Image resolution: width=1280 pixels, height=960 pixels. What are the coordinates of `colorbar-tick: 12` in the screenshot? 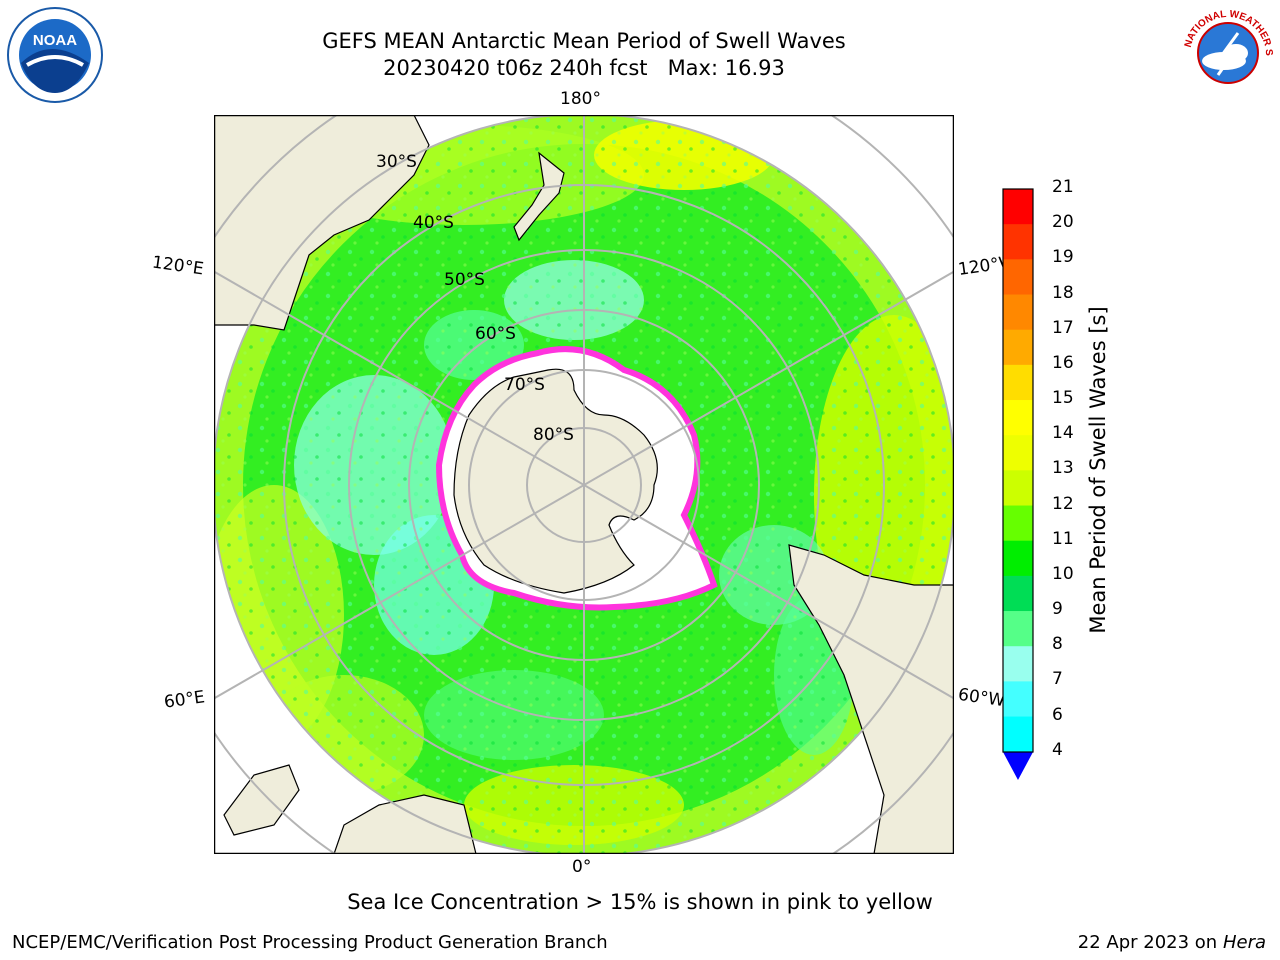 It's located at (1063, 503).